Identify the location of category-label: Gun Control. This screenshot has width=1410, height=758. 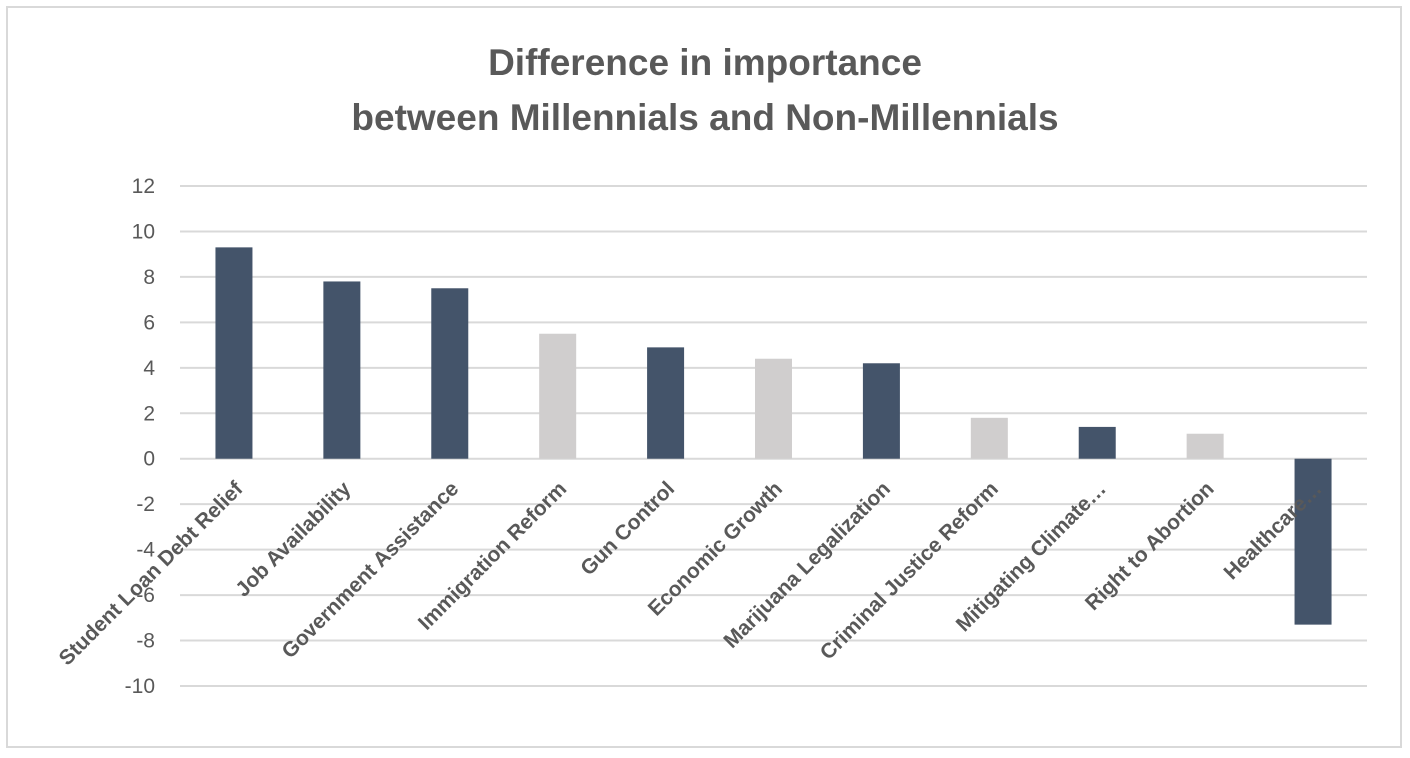
(627, 528).